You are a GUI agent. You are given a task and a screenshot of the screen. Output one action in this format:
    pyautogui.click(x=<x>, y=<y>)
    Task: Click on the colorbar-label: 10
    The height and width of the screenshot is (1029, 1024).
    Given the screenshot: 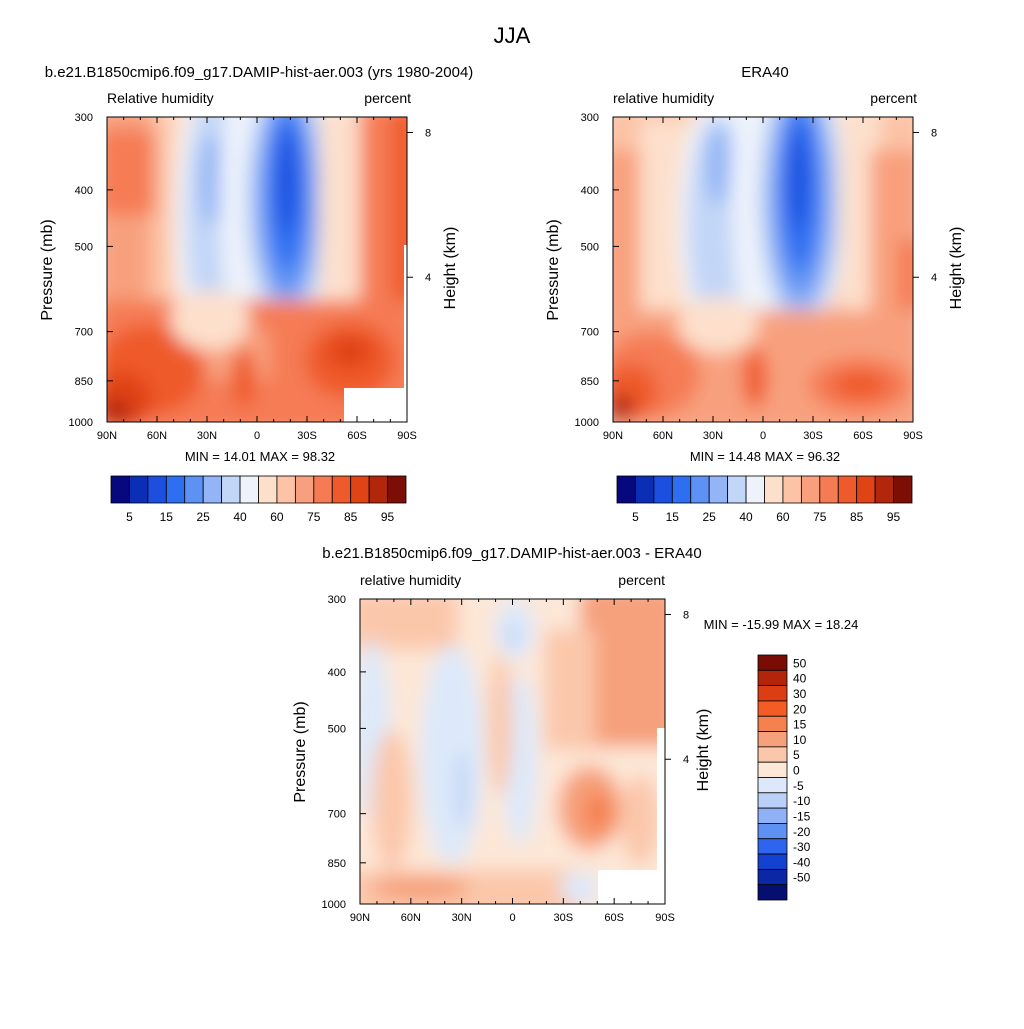 What is the action you would take?
    pyautogui.click(x=800, y=740)
    